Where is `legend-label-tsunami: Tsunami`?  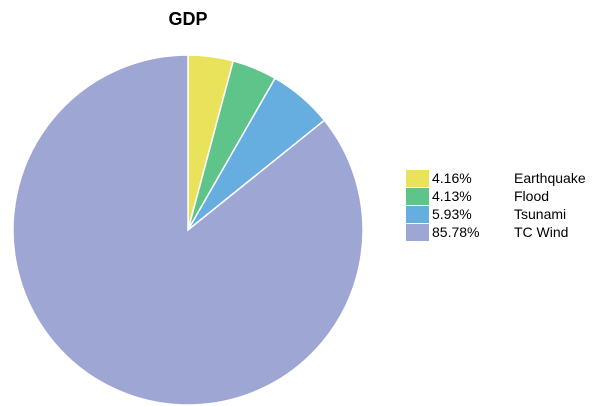
legend-label-tsunami: Tsunami is located at coordinates (540, 214).